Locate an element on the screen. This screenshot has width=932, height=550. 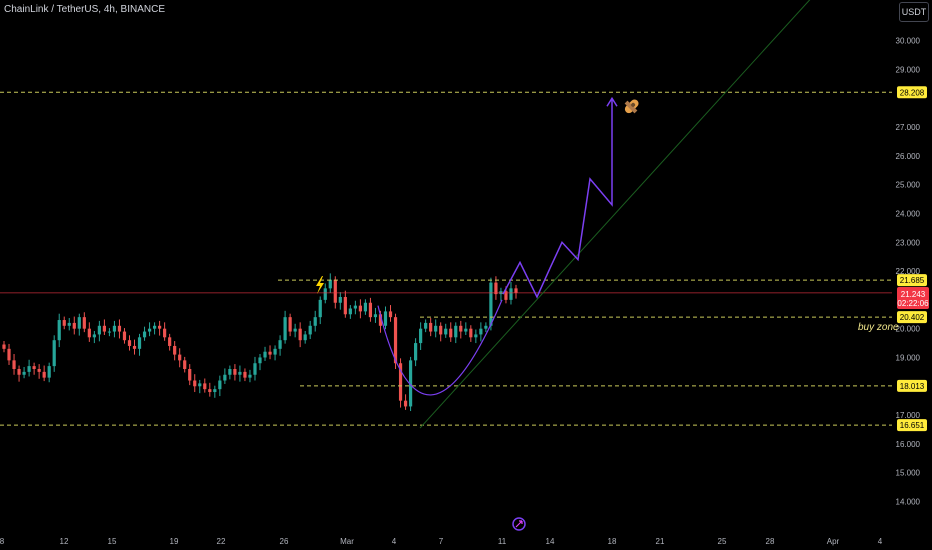
y-tick-label: 15.000 is located at coordinates (908, 473).